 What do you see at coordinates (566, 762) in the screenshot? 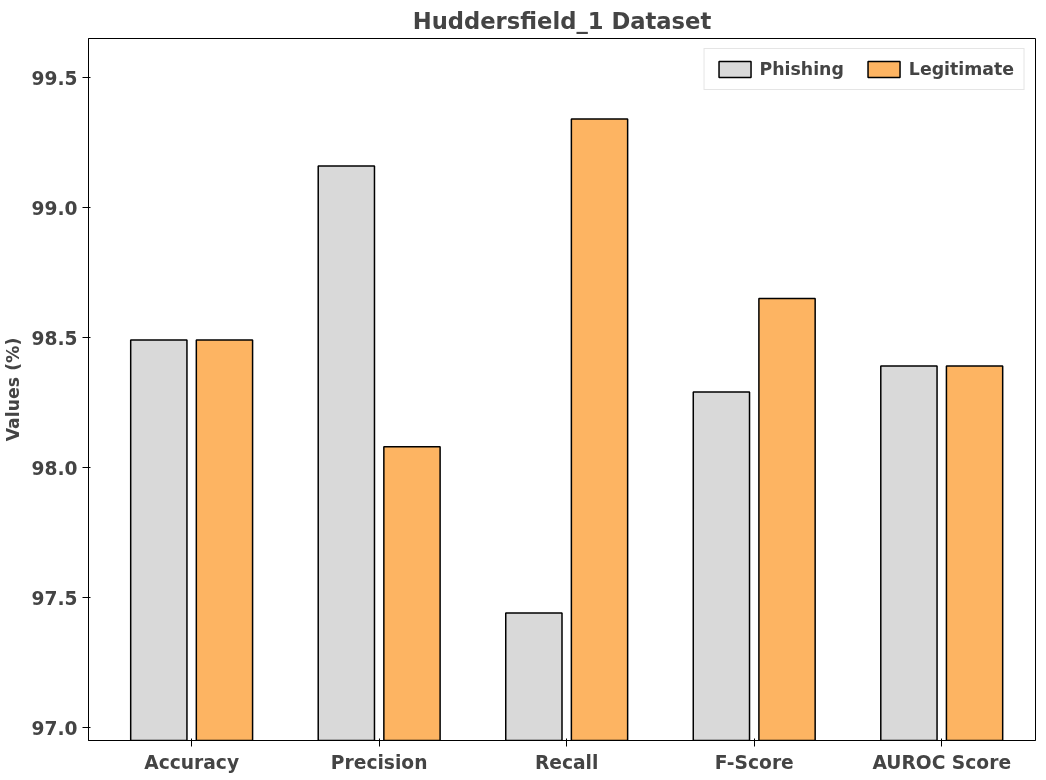
I see `x-tick-label: Recall` at bounding box center [566, 762].